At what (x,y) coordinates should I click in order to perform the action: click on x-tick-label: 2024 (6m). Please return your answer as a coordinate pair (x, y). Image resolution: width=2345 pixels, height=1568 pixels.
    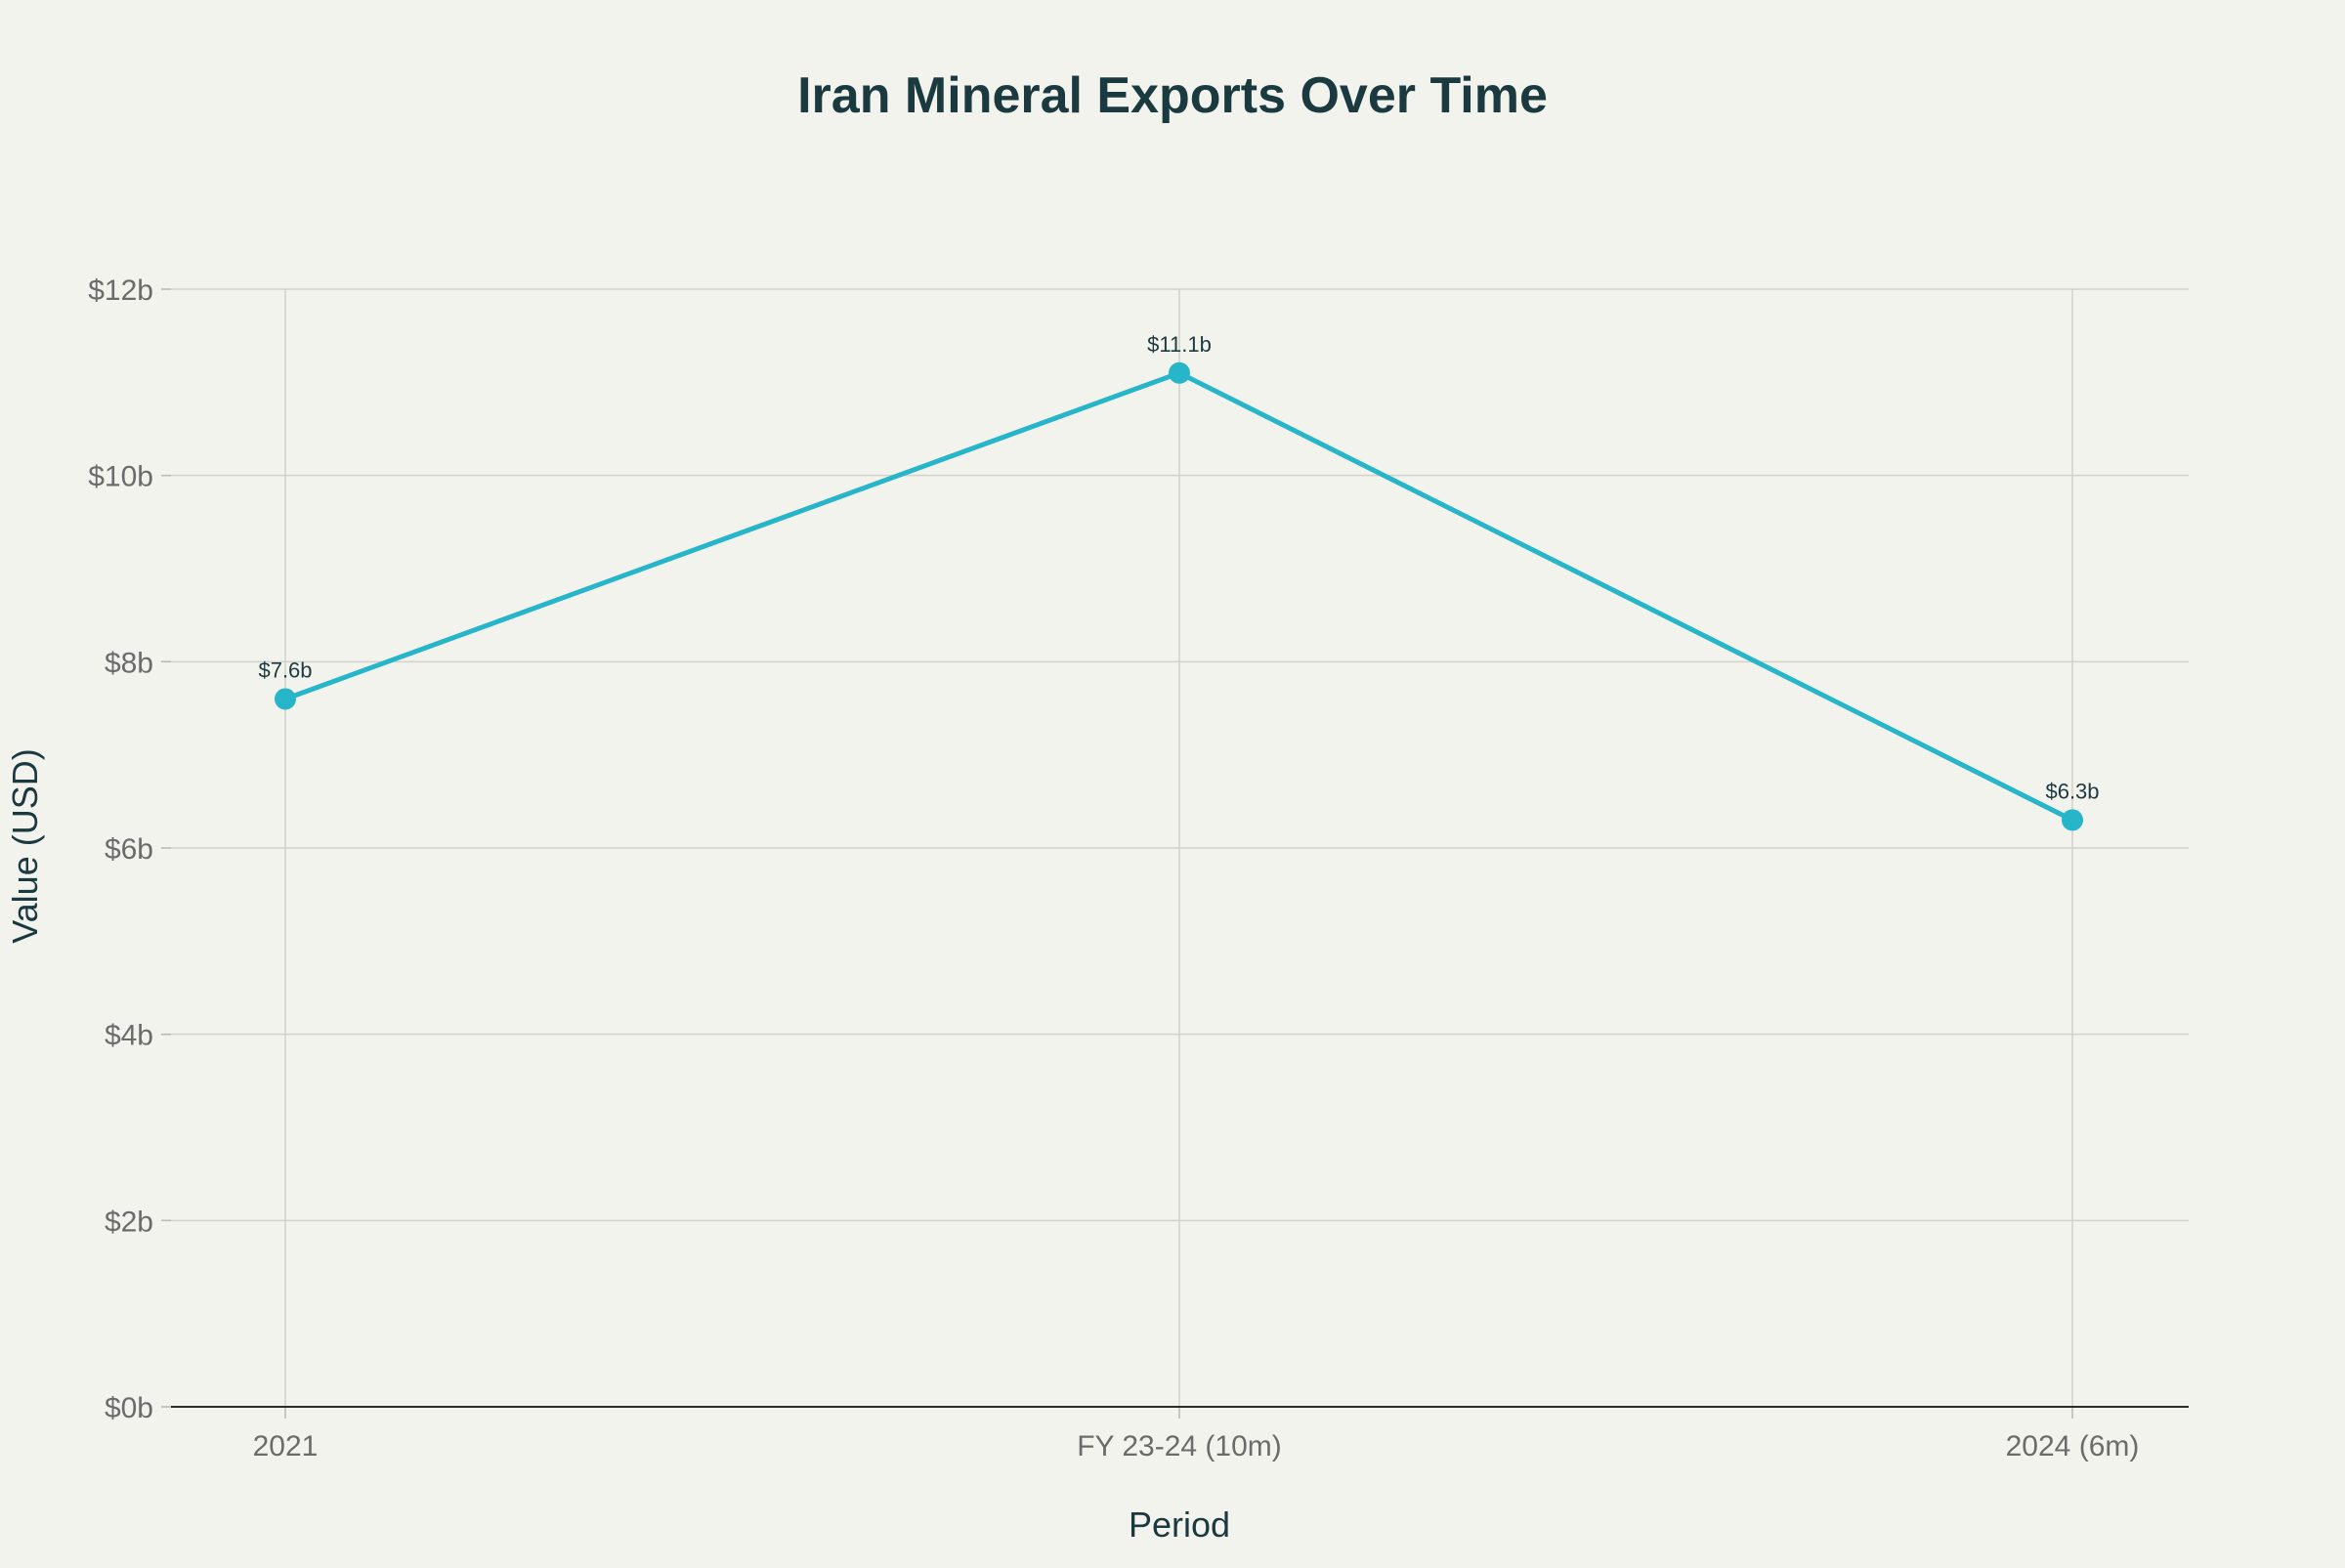
    Looking at the image, I should click on (2073, 1446).